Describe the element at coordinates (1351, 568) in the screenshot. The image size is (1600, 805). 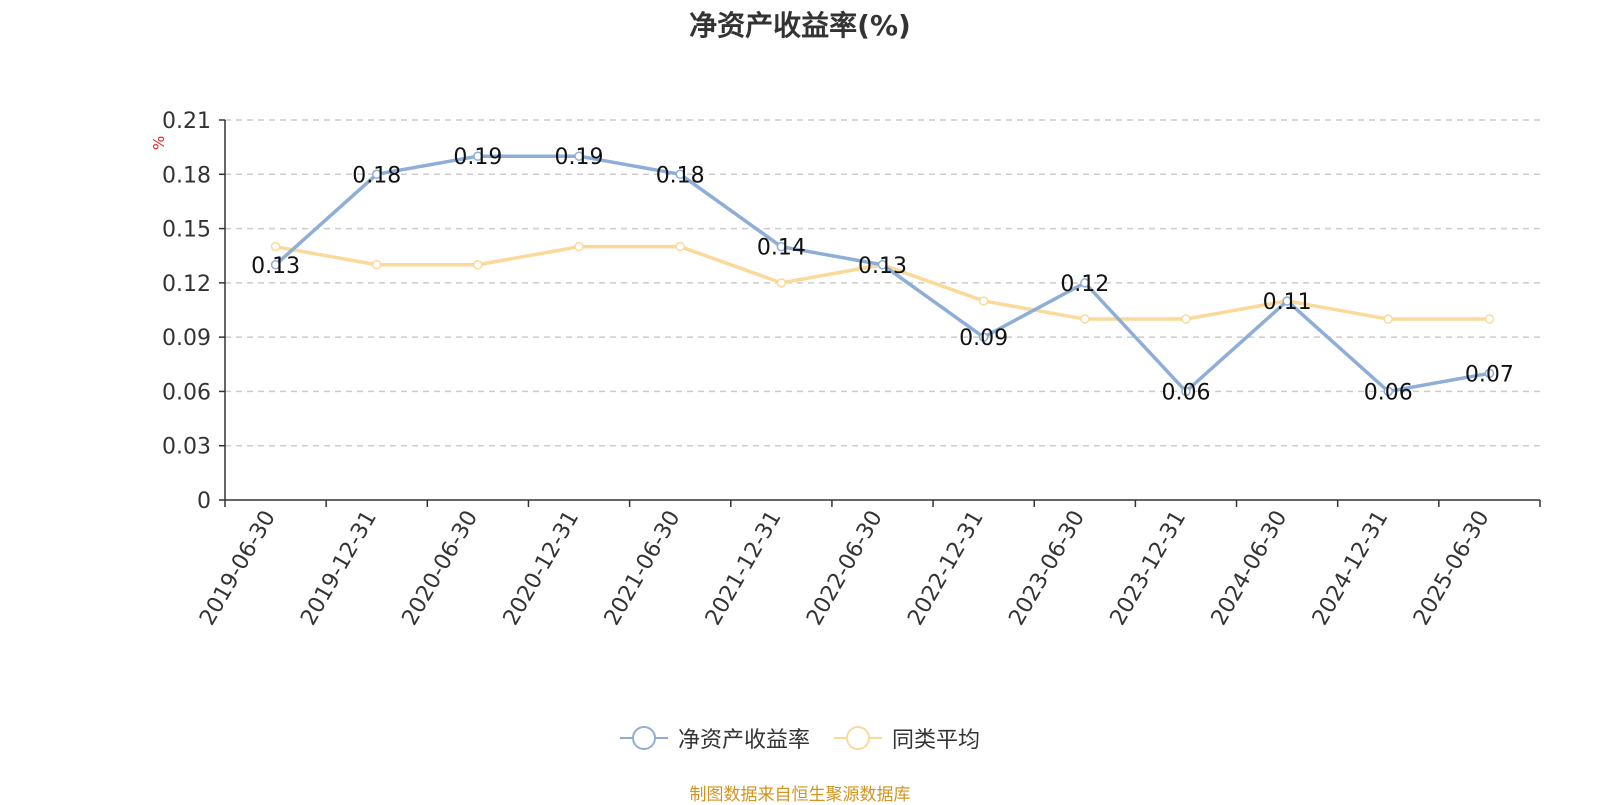
I see `x-tick-label: 2024-12-31` at that location.